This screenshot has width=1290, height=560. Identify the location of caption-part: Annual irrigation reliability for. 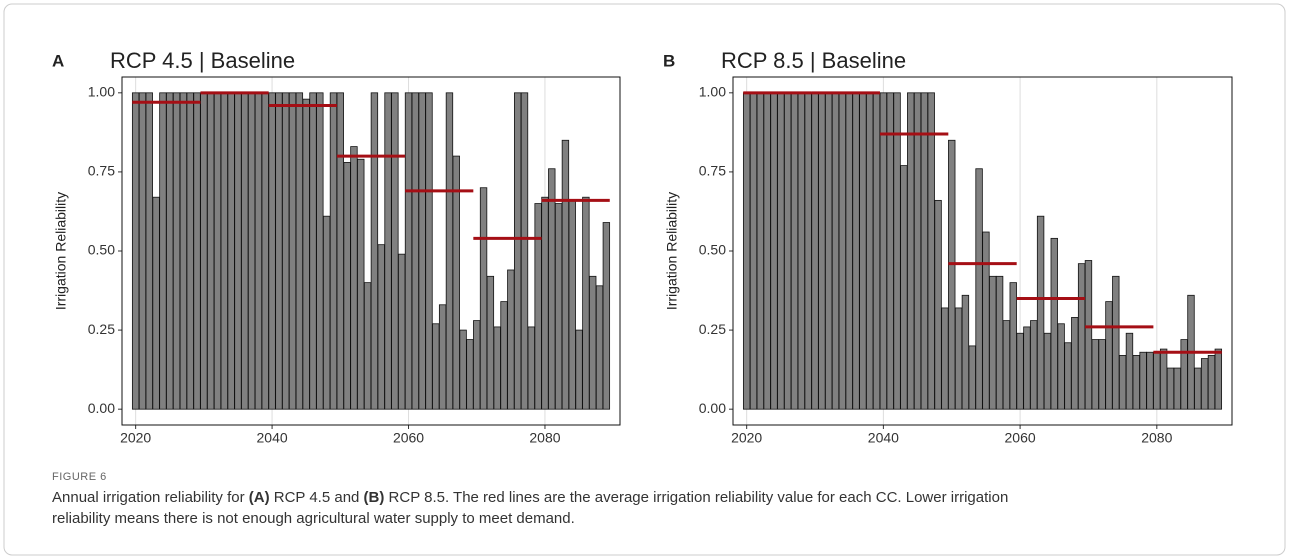
(150, 497).